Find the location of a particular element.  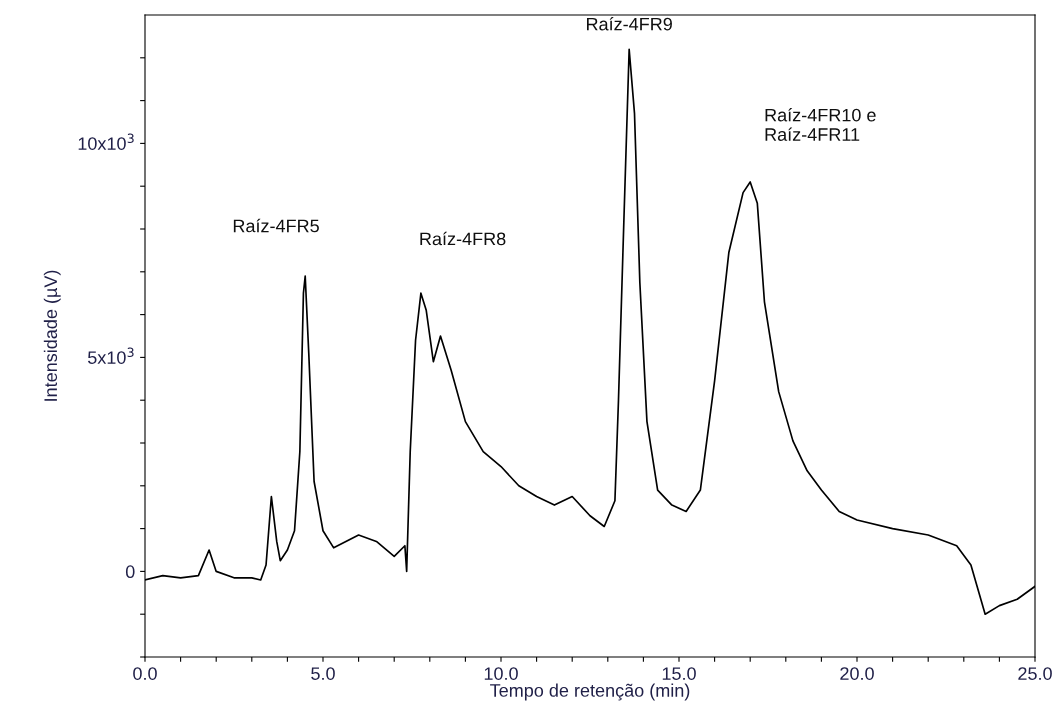

y-axis-title: Intensidade (µV) is located at coordinates (52, 335).